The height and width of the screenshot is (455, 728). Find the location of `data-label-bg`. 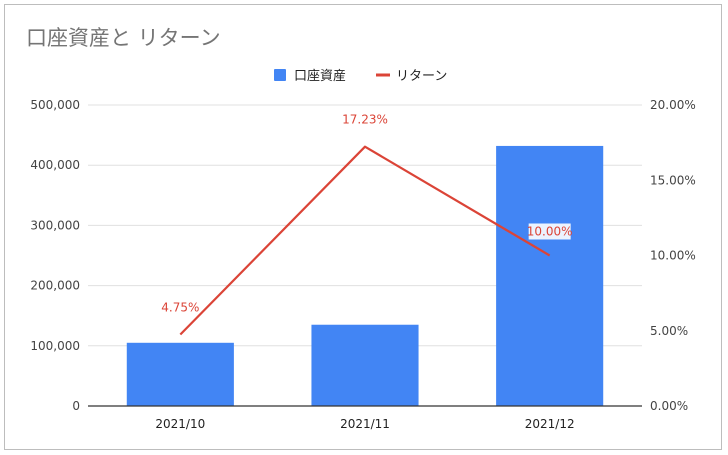

data-label-bg is located at coordinates (549, 231).